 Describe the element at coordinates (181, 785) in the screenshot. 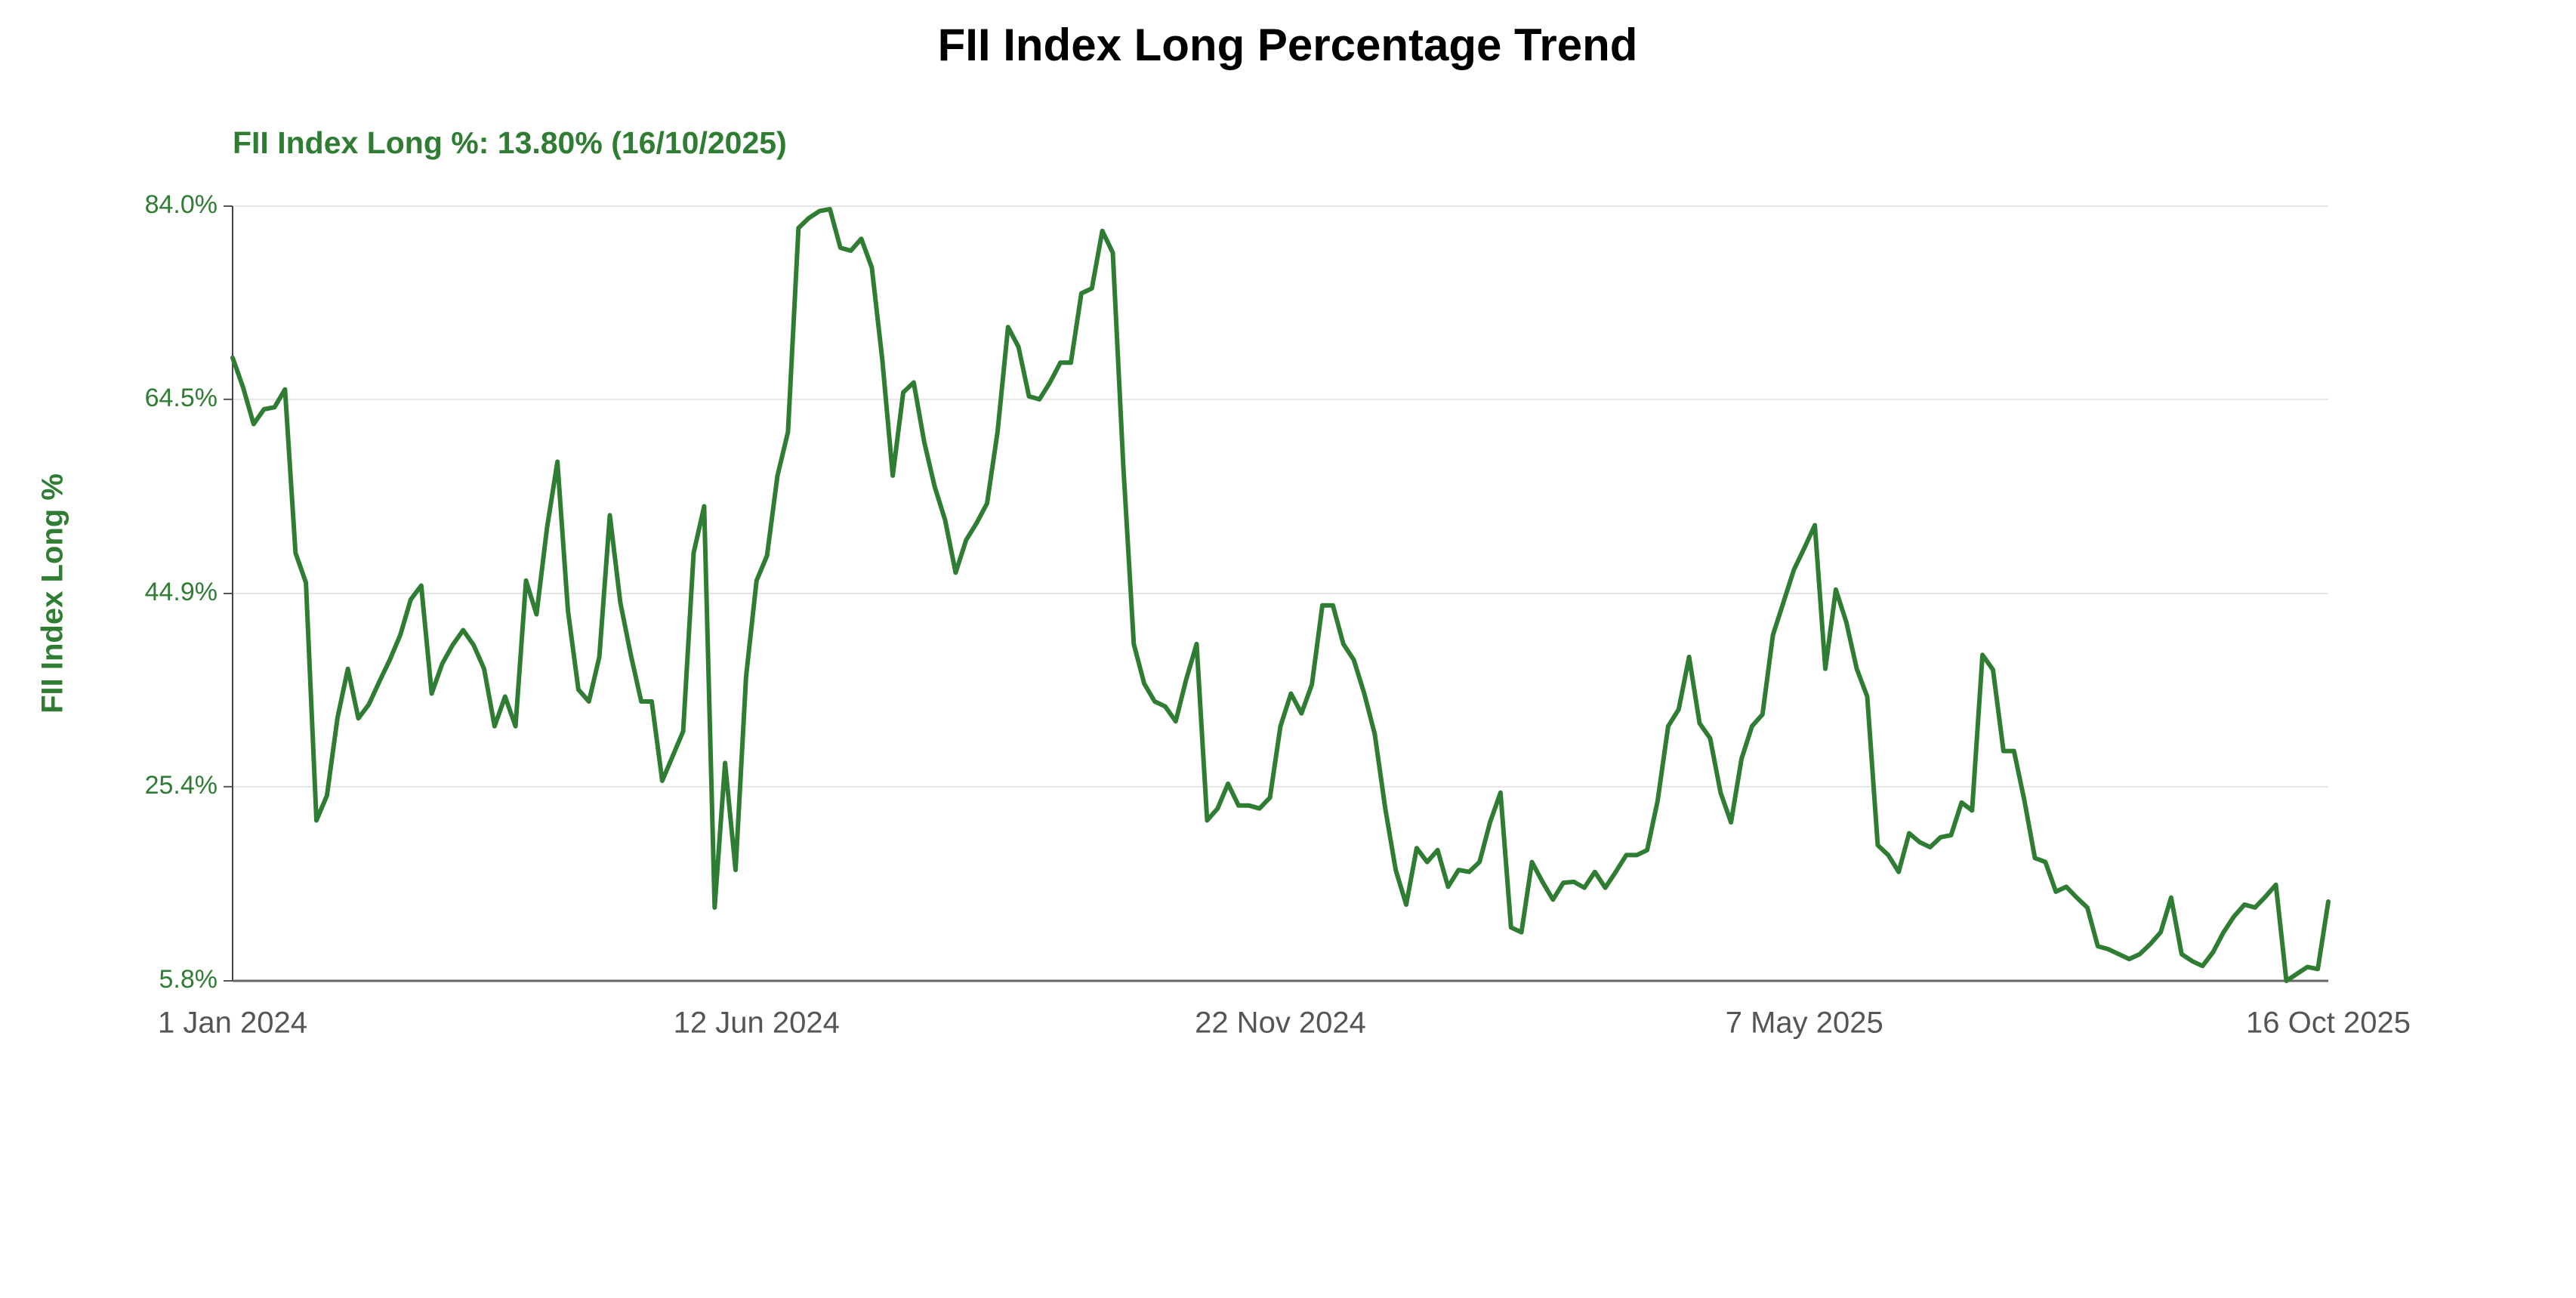

I see `y-tick-label: 25.4%` at that location.